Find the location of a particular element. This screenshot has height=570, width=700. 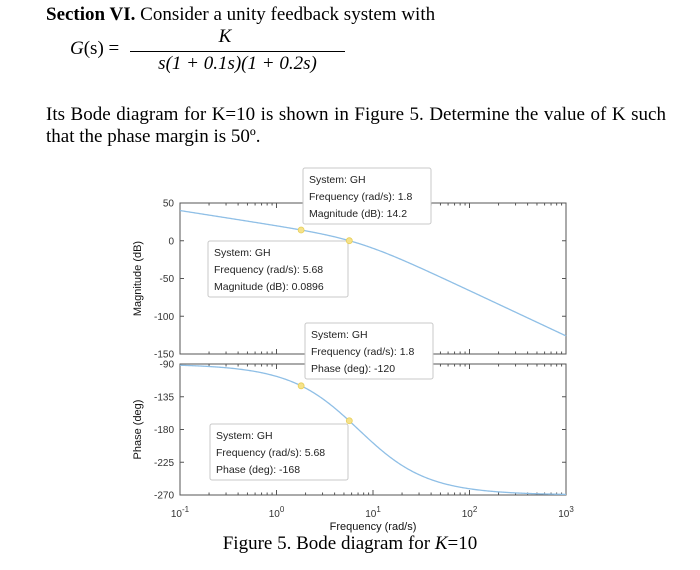

magnitude-ytick-label: -150 is located at coordinates (164, 355).